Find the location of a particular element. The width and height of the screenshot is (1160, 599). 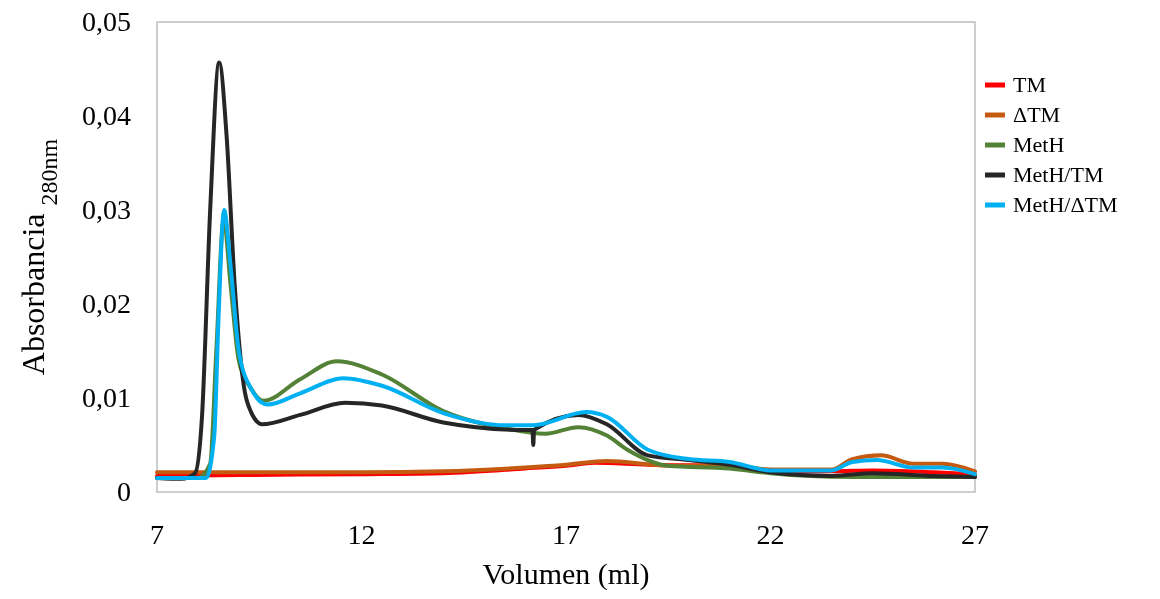

x-tick-label: 22 is located at coordinates (770, 534).